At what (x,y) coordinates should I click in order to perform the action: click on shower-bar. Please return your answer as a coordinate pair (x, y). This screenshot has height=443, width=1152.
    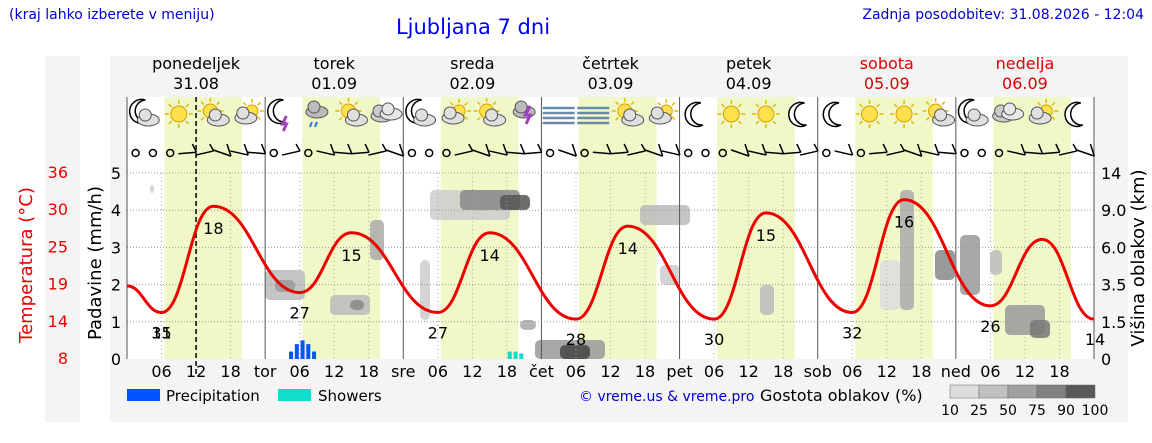
    Looking at the image, I should click on (521, 356).